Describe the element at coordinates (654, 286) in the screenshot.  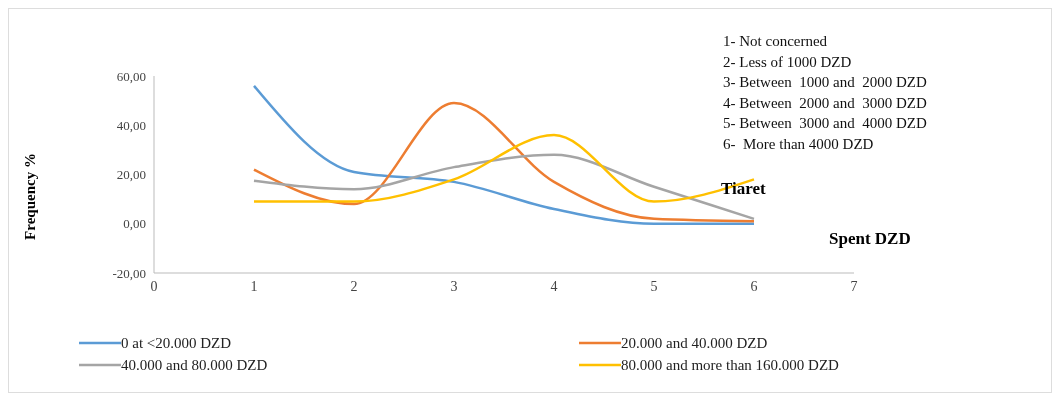
I see `x-tick-label: 5` at that location.